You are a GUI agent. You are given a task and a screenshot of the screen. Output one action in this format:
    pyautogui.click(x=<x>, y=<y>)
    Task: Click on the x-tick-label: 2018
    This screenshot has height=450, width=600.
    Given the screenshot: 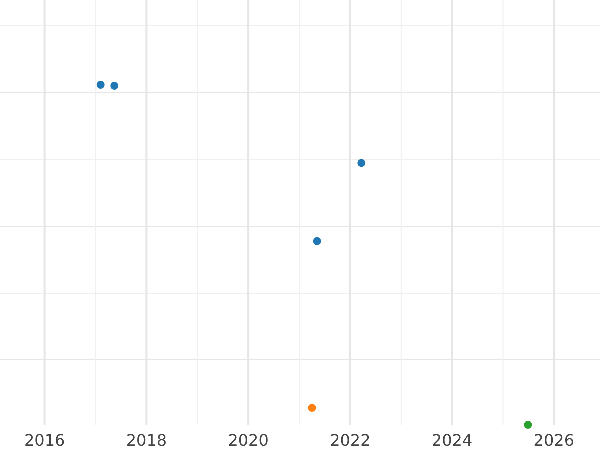 What is the action you would take?
    pyautogui.click(x=147, y=440)
    